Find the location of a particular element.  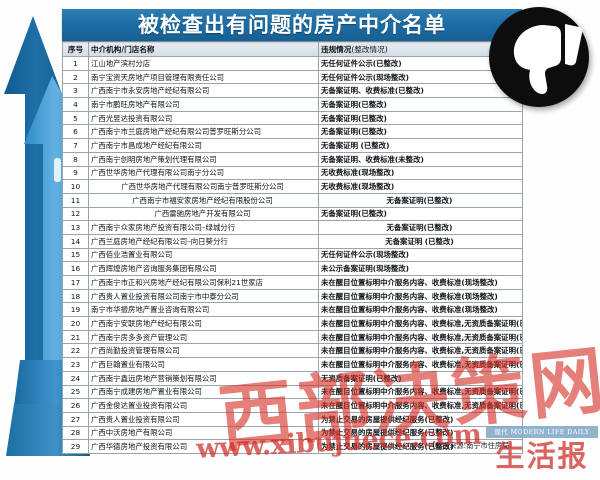

agency-name: 南宁市鹏旺房地产有限公司 is located at coordinates (203, 104).